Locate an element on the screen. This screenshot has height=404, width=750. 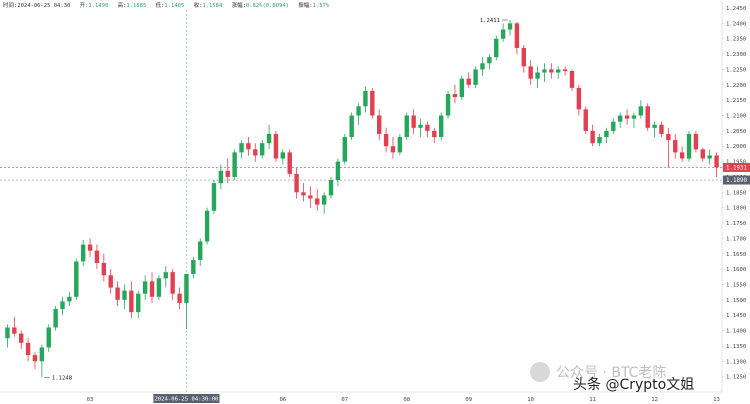
y-tick-label: 1.1600 is located at coordinates (736, 270).